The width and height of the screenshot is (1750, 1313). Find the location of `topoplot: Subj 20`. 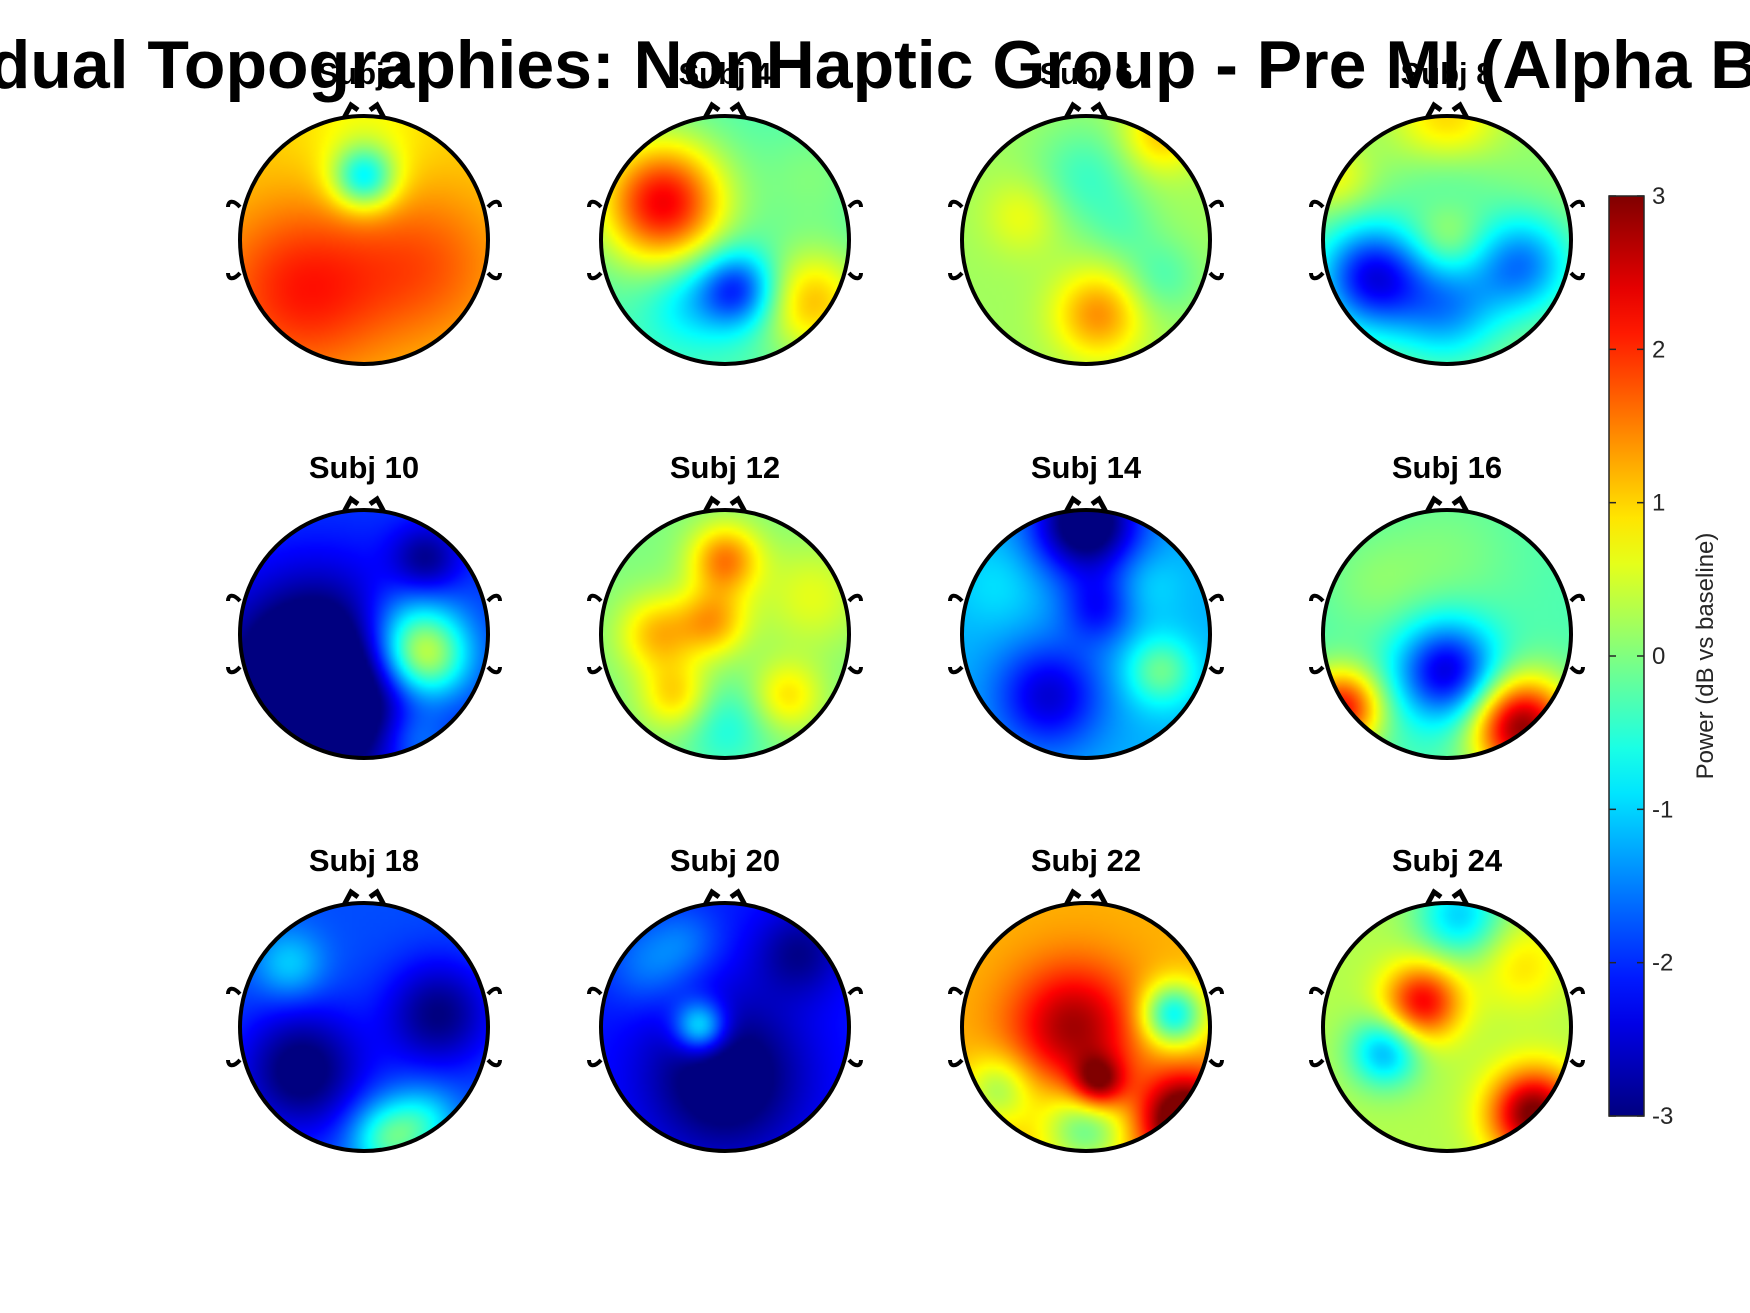

topoplot: Subj 20 is located at coordinates (725, 998).